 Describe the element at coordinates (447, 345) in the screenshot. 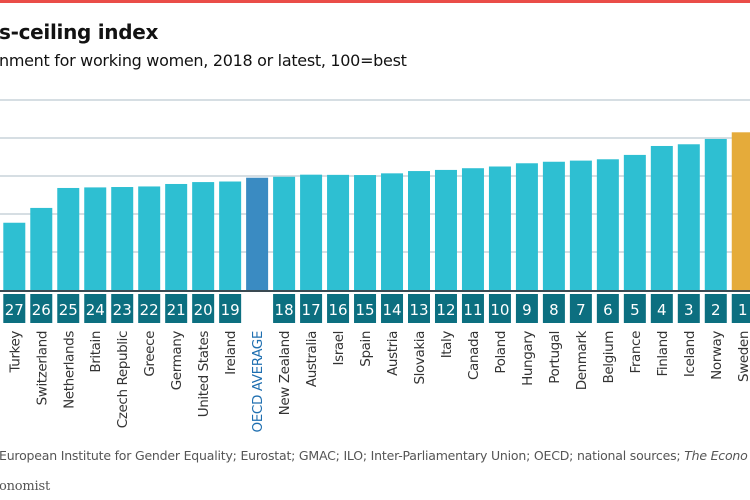

I see `category-label: Italy` at that location.